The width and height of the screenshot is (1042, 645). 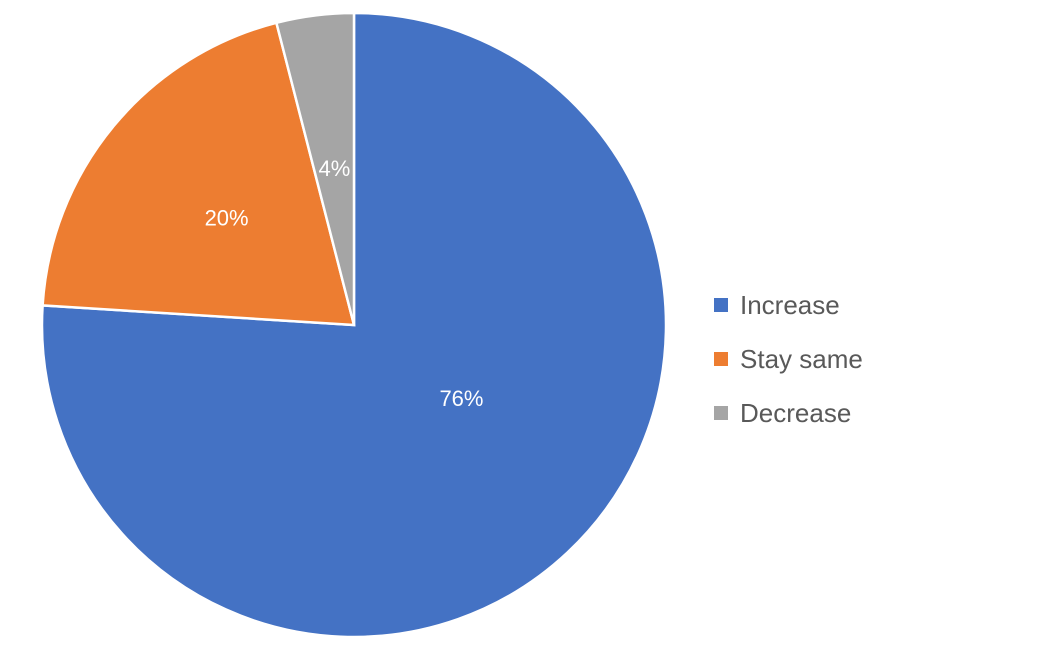 What do you see at coordinates (461, 398) in the screenshot?
I see `data-label-increase: 76%` at bounding box center [461, 398].